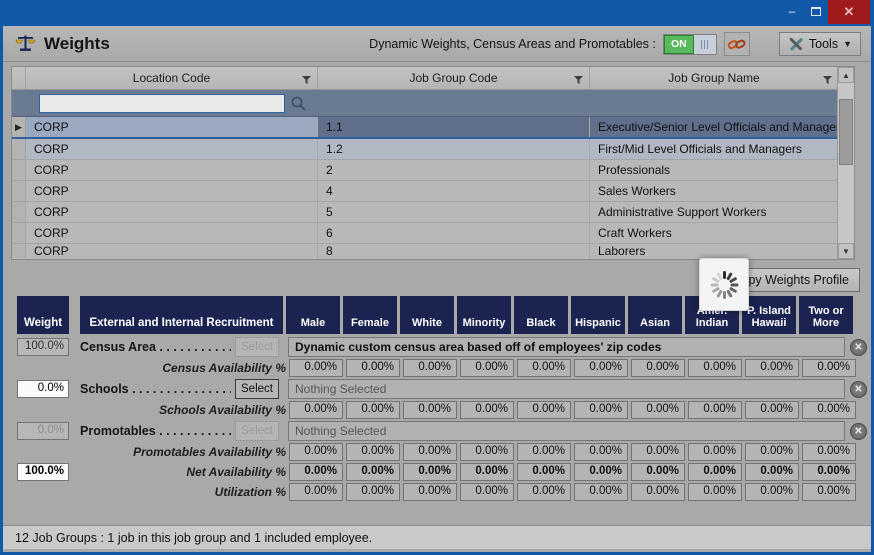  What do you see at coordinates (689, 44) in the screenshot?
I see `dynamic-weights-toggle: ON` at bounding box center [689, 44].